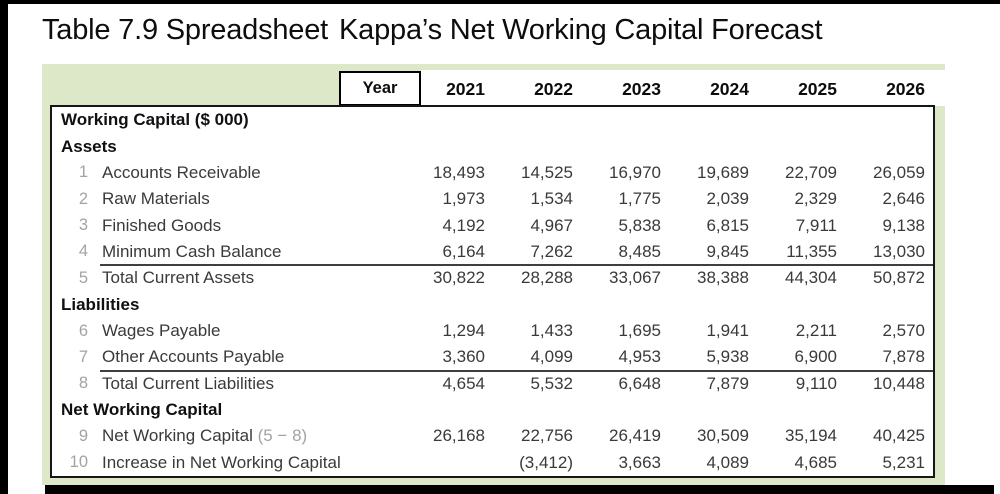 Image resolution: width=1000 pixels, height=494 pixels. Describe the element at coordinates (639, 199) in the screenshot. I see `cell-value: 1,775` at that location.